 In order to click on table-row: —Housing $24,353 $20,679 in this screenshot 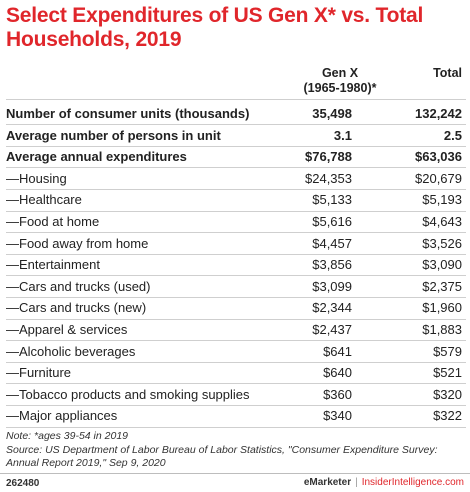, I will do `click(236, 179)`.